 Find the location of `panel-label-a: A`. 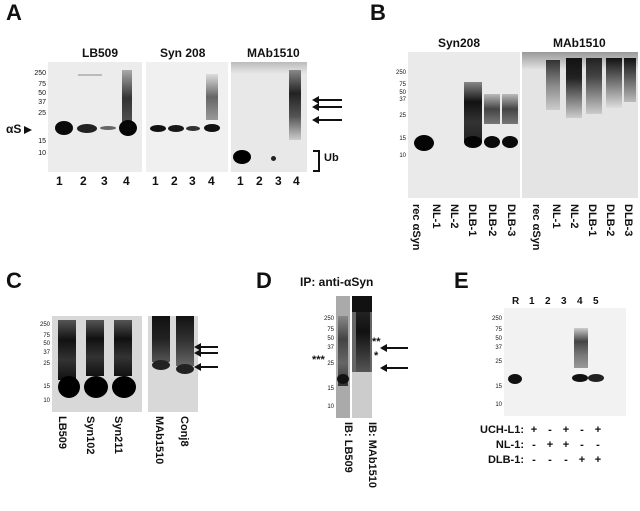

panel-label-a: A is located at coordinates (14, 12).